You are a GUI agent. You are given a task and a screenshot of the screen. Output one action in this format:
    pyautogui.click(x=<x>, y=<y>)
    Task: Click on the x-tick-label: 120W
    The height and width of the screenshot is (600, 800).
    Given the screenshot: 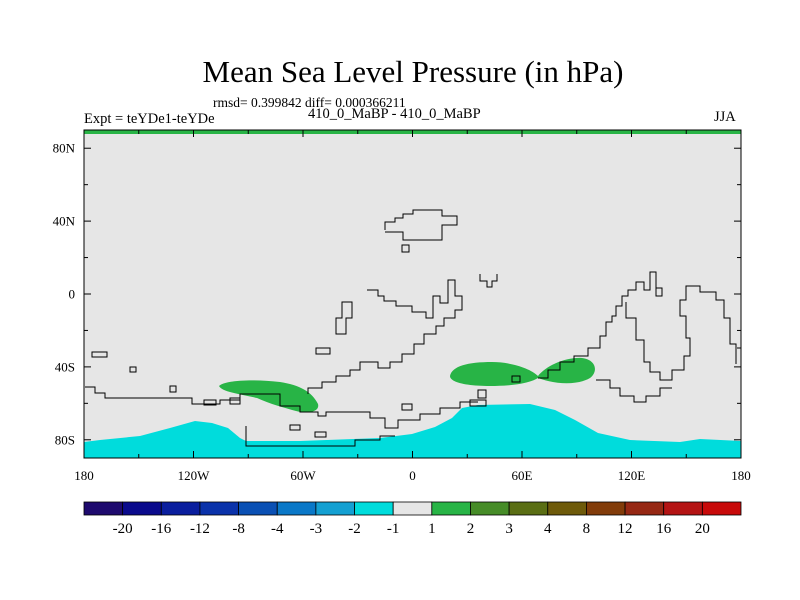 What is the action you would take?
    pyautogui.click(x=194, y=475)
    